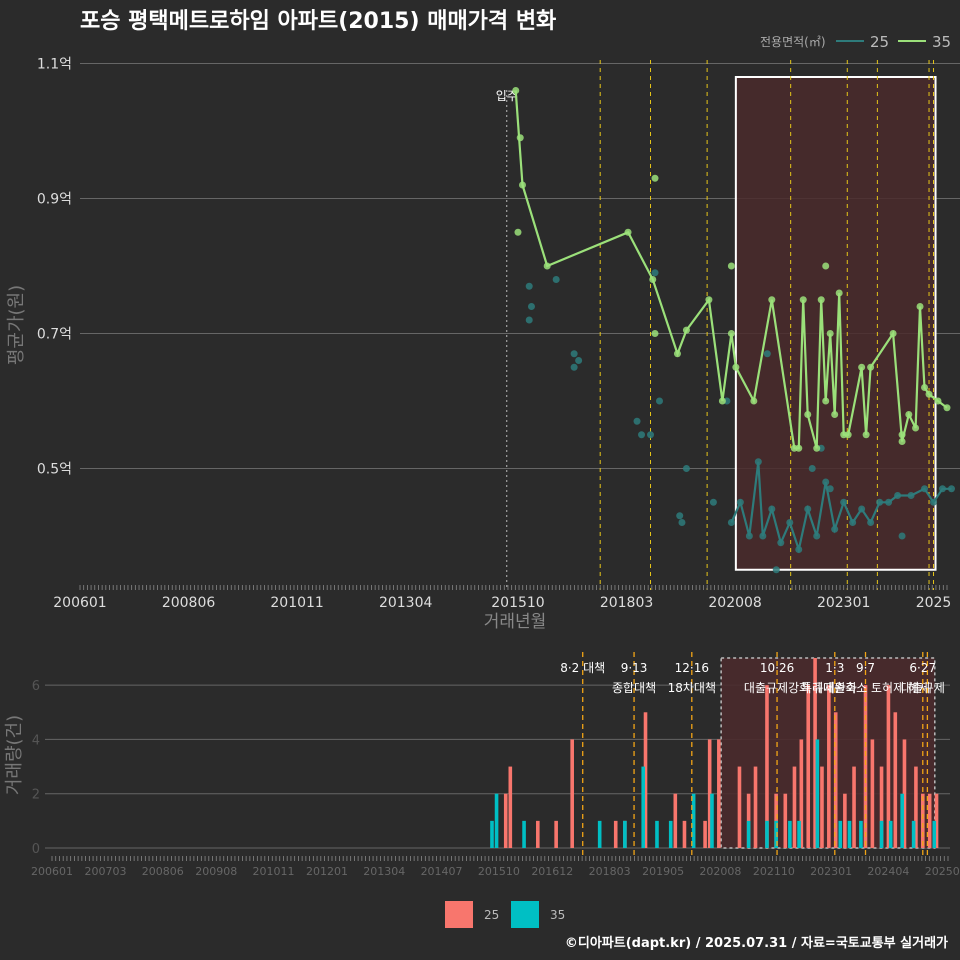 The height and width of the screenshot is (960, 960). I want to click on policy-name-label: 규제완화, so click(835, 688).